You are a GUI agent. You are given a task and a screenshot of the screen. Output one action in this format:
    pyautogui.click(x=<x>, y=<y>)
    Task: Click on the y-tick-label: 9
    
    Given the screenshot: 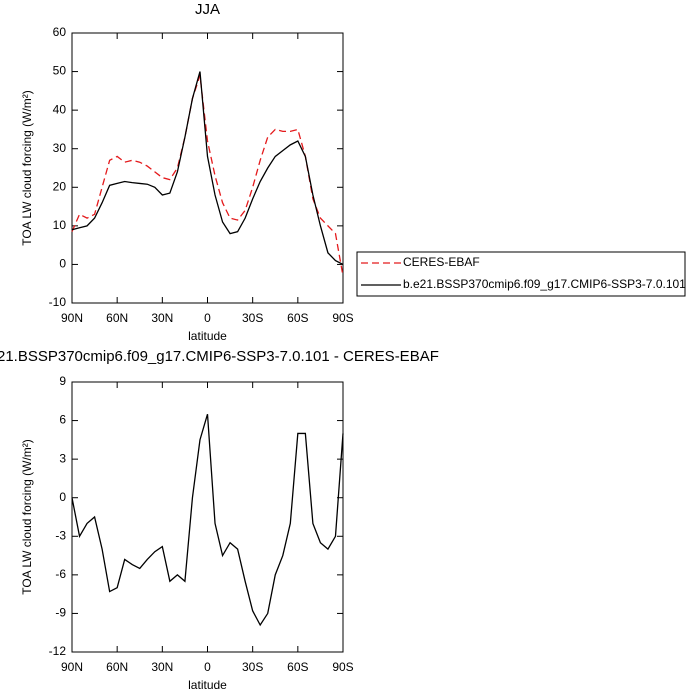 What is the action you would take?
    pyautogui.click(x=62, y=381)
    